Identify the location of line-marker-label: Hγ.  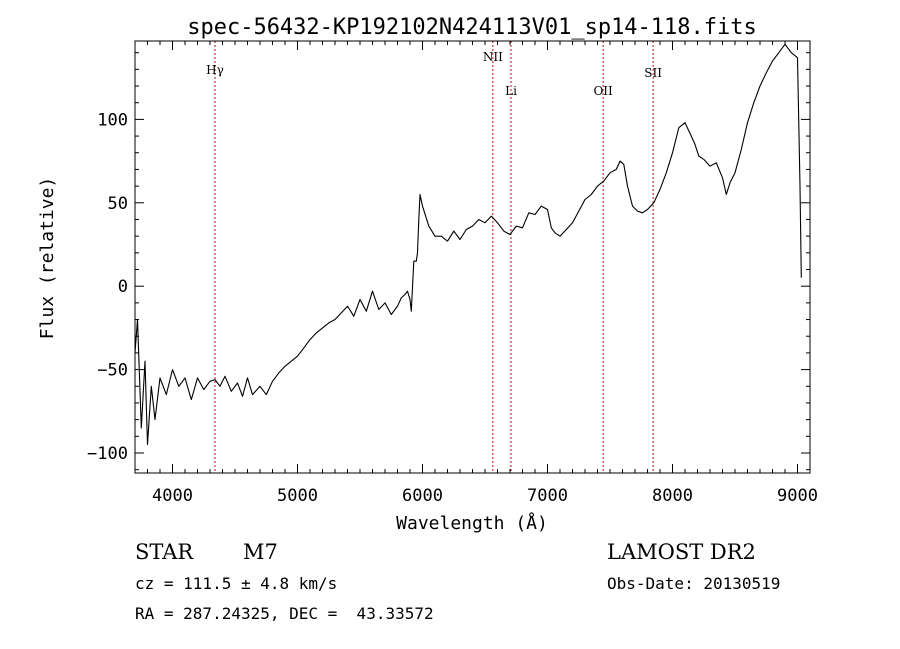
(215, 70).